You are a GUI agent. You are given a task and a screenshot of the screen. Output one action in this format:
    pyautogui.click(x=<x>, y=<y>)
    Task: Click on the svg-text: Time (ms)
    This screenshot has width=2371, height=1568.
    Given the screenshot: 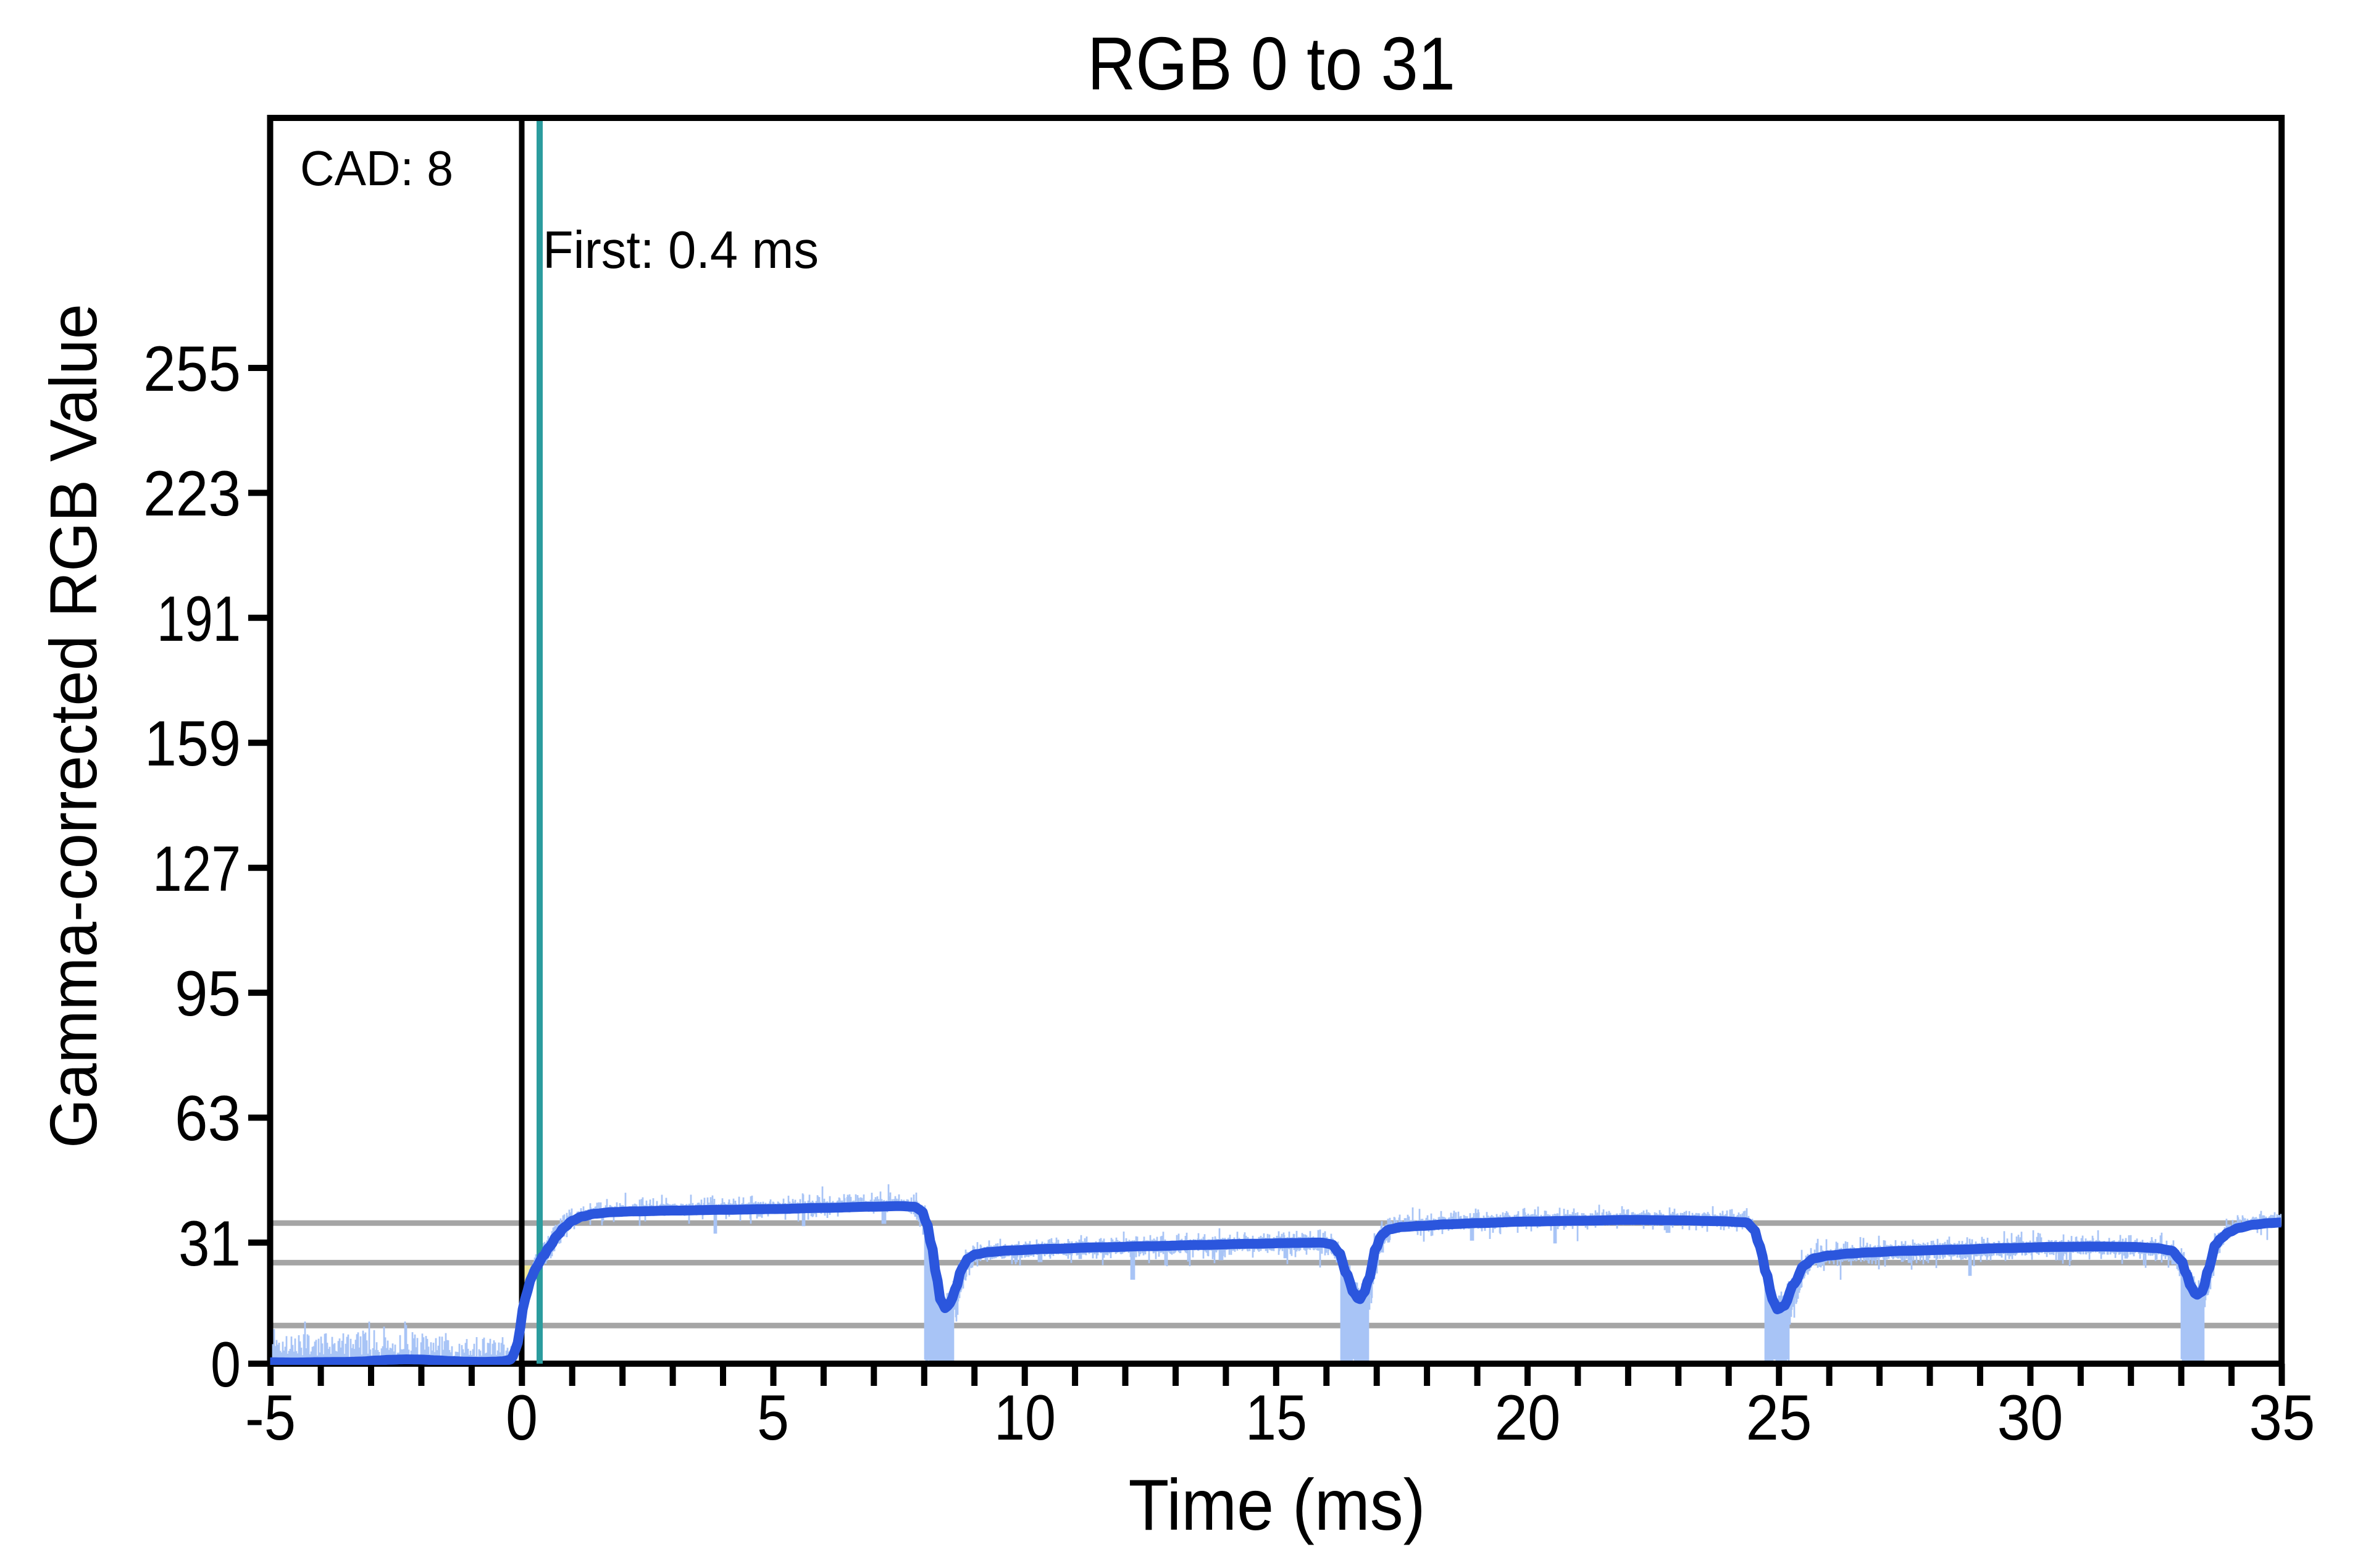 What is the action you would take?
    pyautogui.click(x=1277, y=1504)
    